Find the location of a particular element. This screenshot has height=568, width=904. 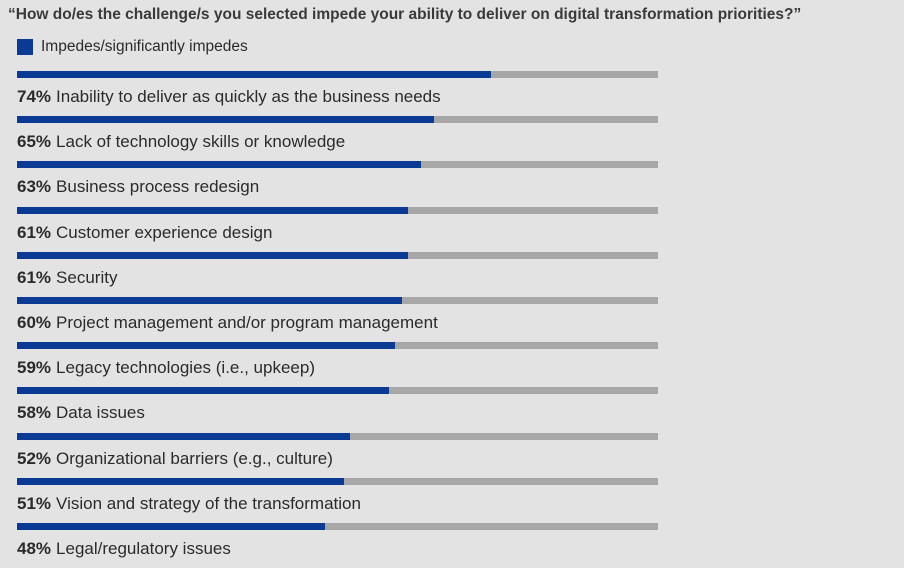

legend: Impedes/significantly impedes is located at coordinates (132, 47).